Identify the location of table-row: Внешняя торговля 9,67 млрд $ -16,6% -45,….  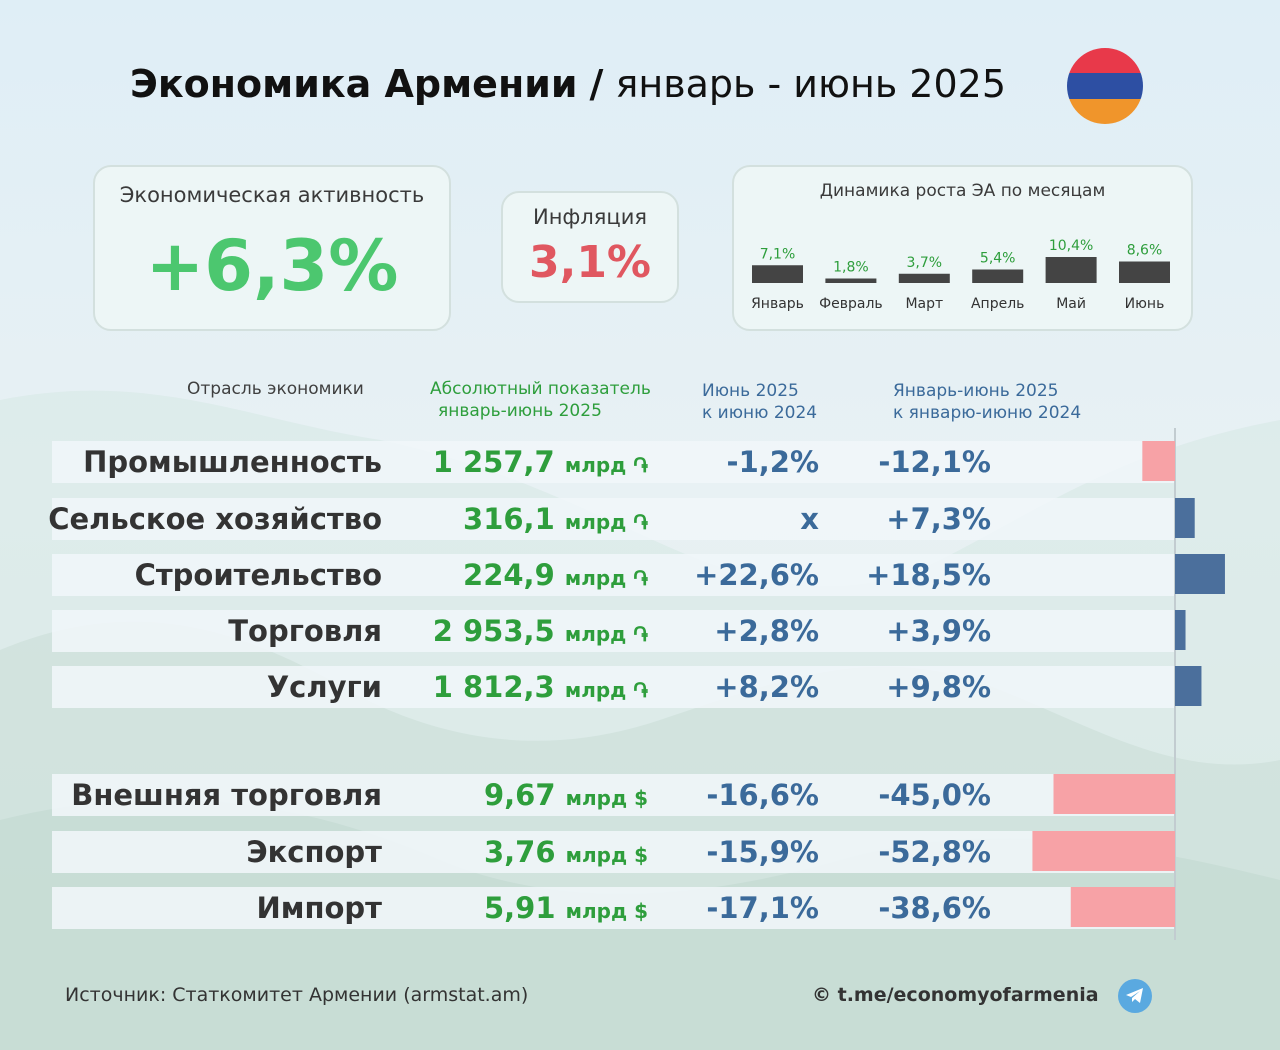
(613, 795).